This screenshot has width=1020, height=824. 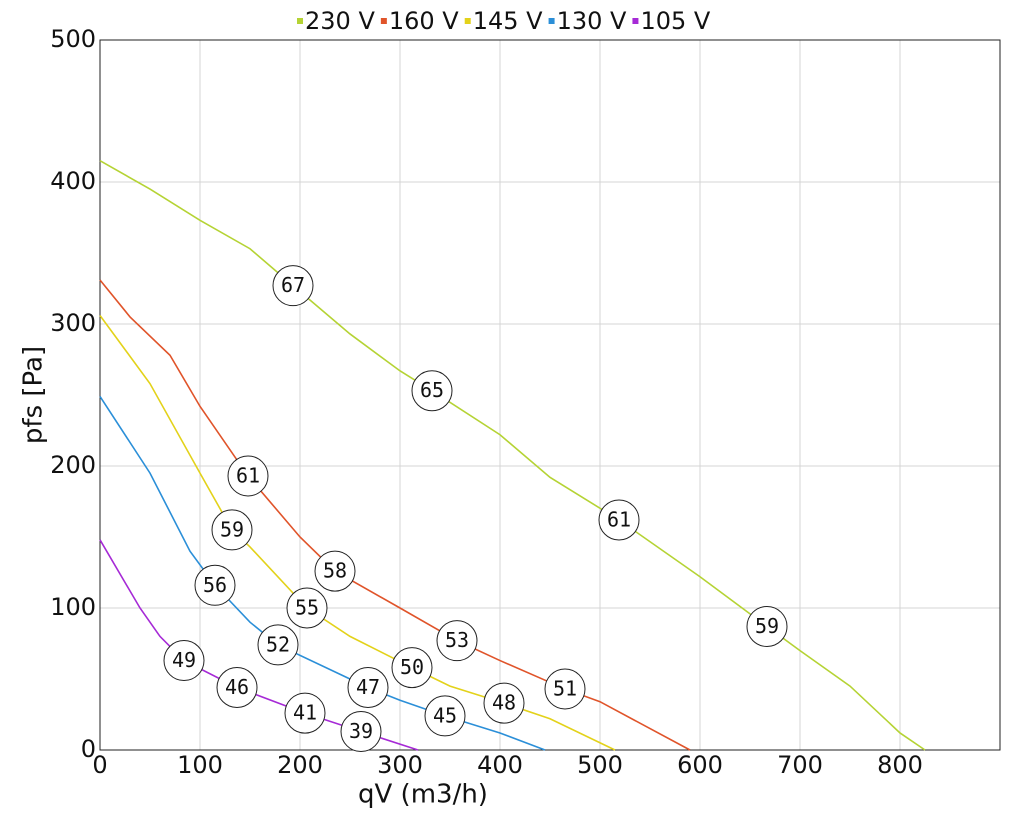 What do you see at coordinates (800, 765) in the screenshot?
I see `x-tick-label: 700` at bounding box center [800, 765].